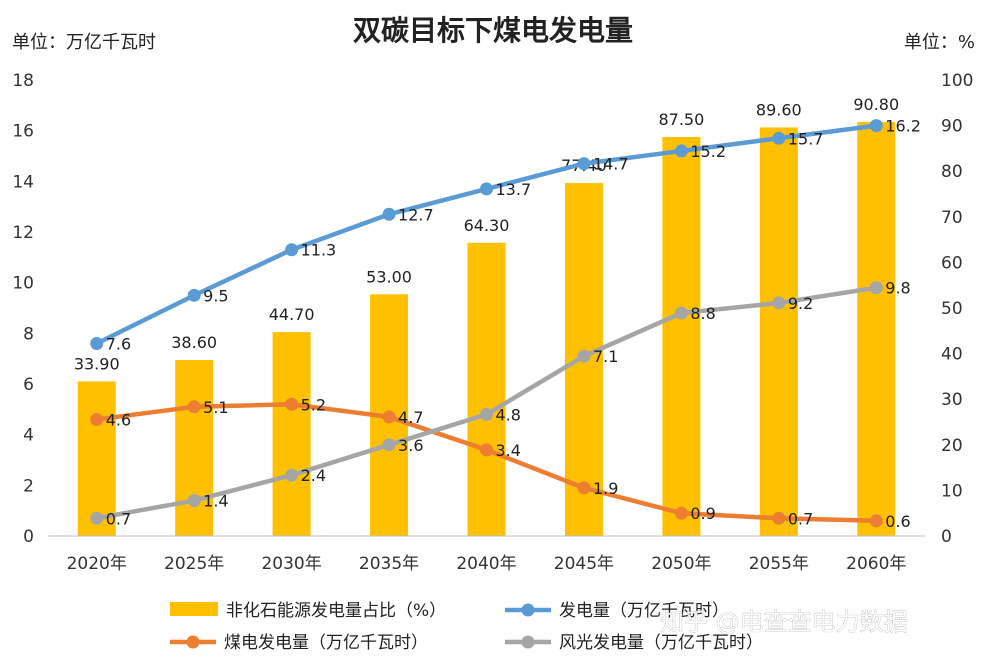 The height and width of the screenshot is (662, 987). I want to click on series-data-label-0: 9.5, so click(215, 295).